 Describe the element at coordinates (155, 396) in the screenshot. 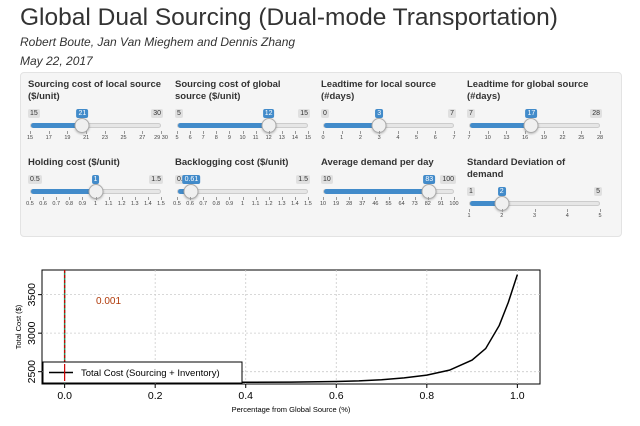

I see `x-tick-label: 0.2` at that location.